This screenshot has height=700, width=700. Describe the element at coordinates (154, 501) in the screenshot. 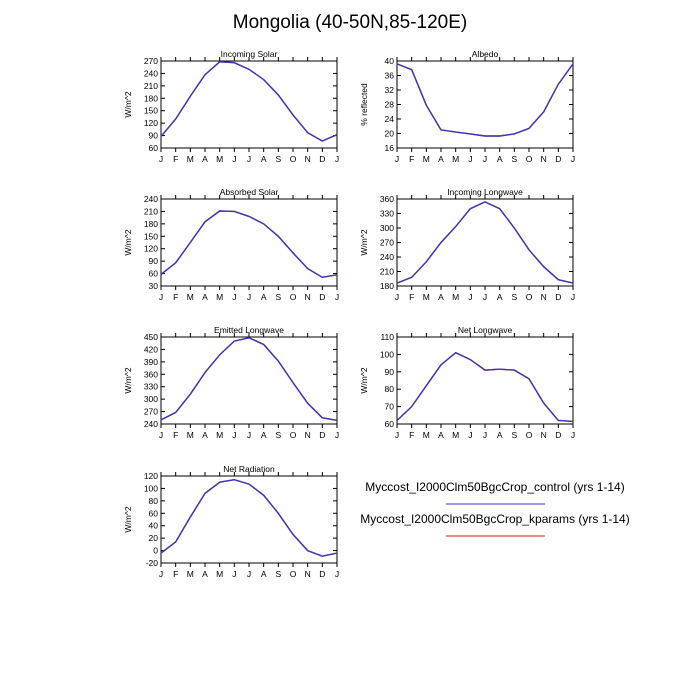

I see `y-tick-label: 80` at that location.